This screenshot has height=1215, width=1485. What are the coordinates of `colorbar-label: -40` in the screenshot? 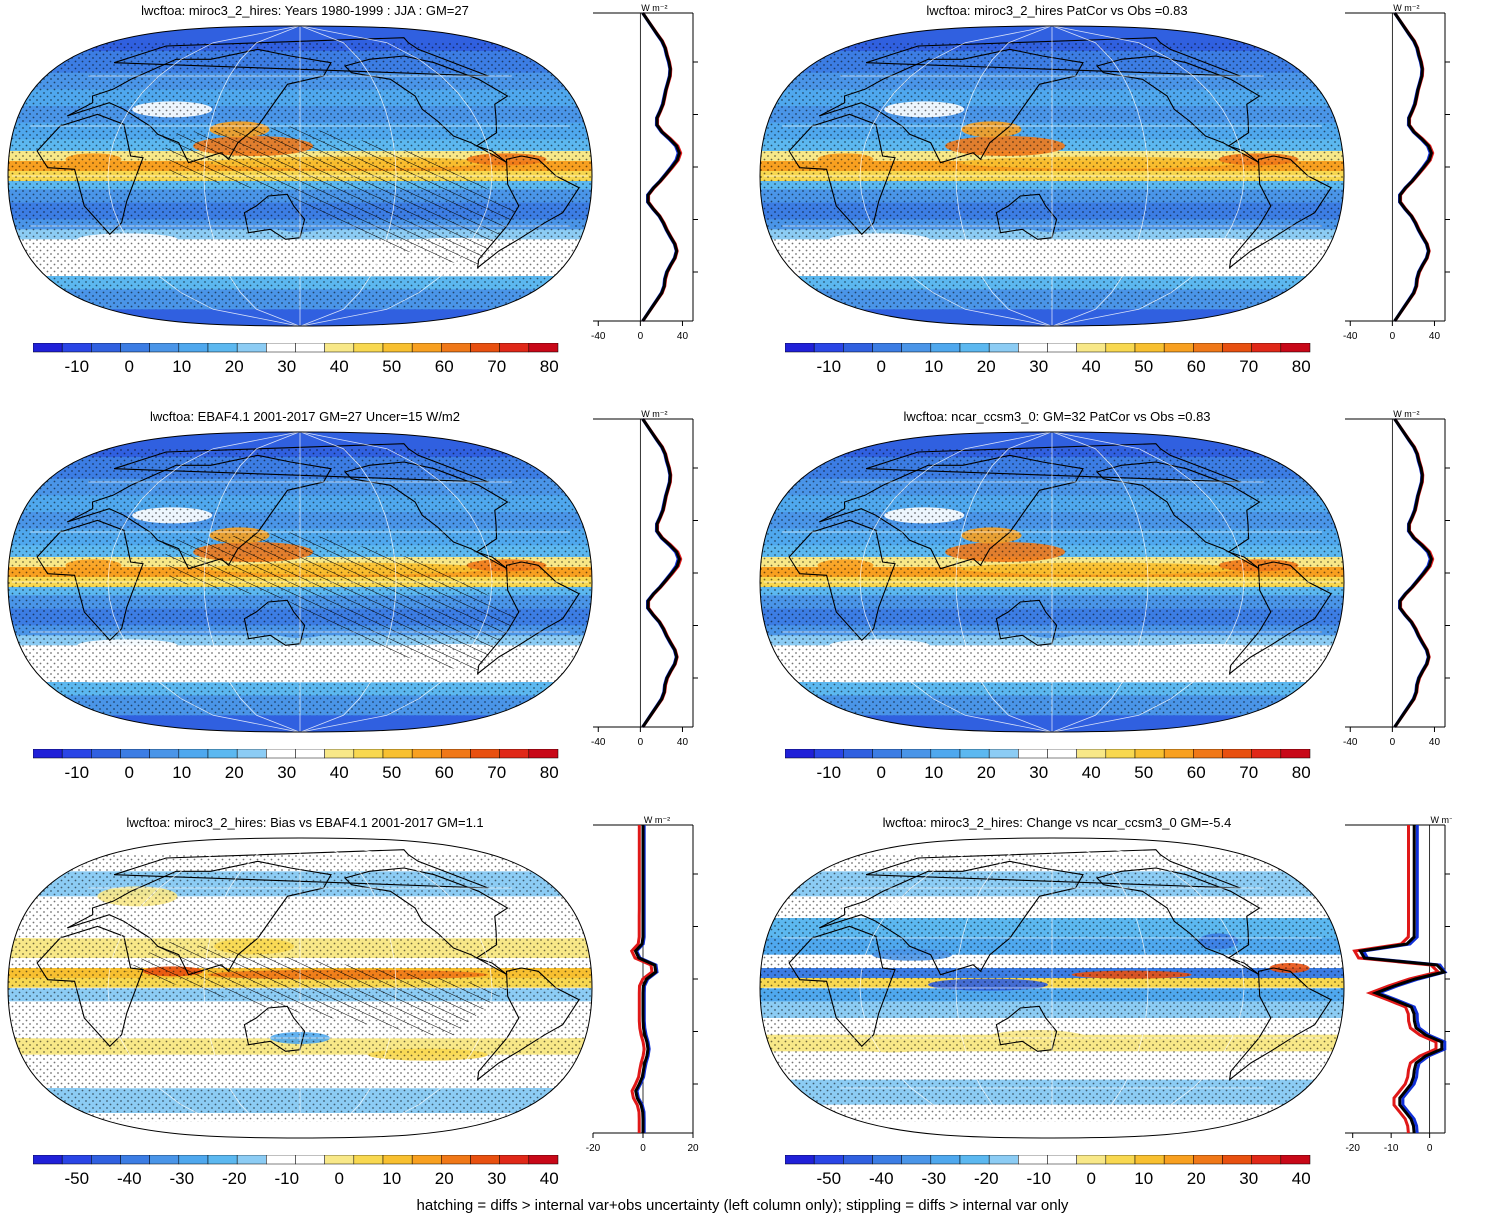 It's located at (129, 1178).